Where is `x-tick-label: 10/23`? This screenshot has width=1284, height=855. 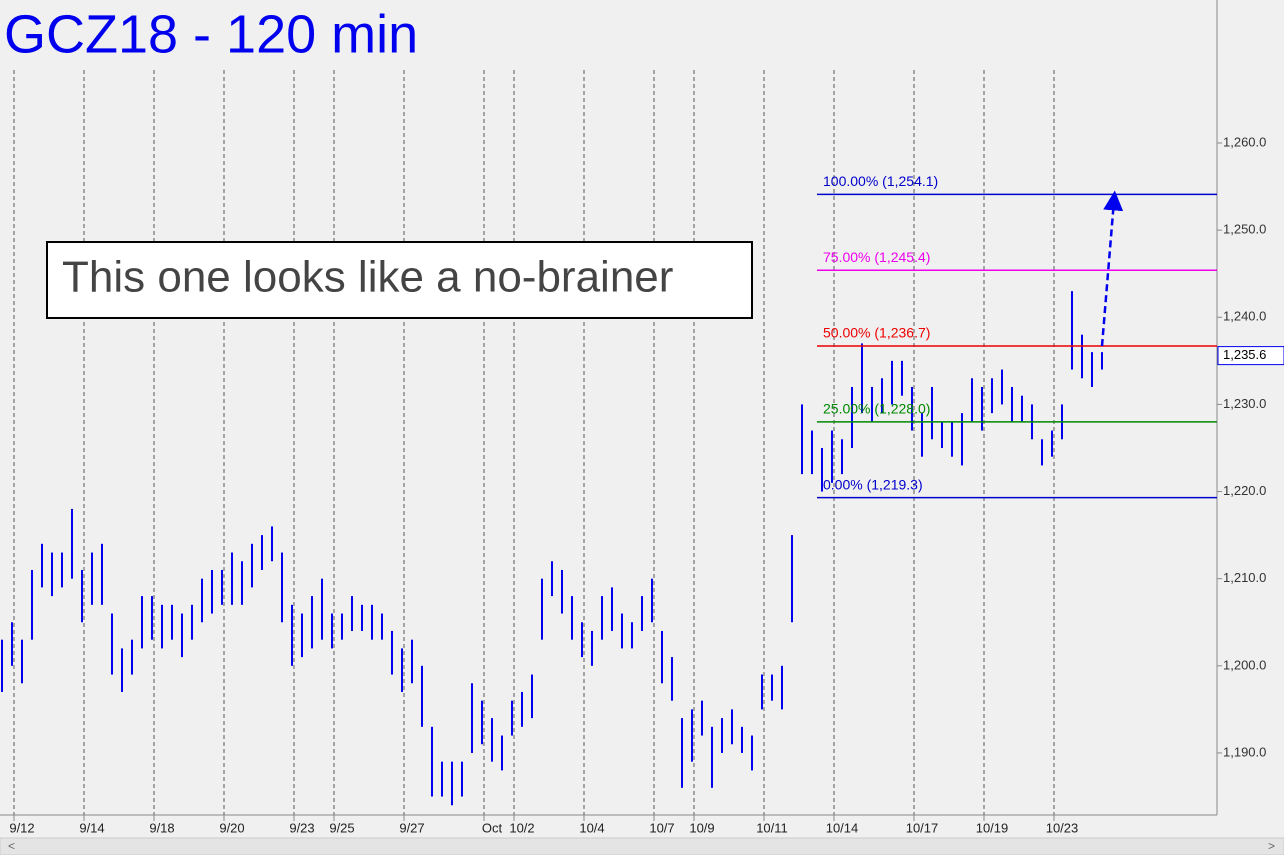
x-tick-label: 10/23 is located at coordinates (1062, 827).